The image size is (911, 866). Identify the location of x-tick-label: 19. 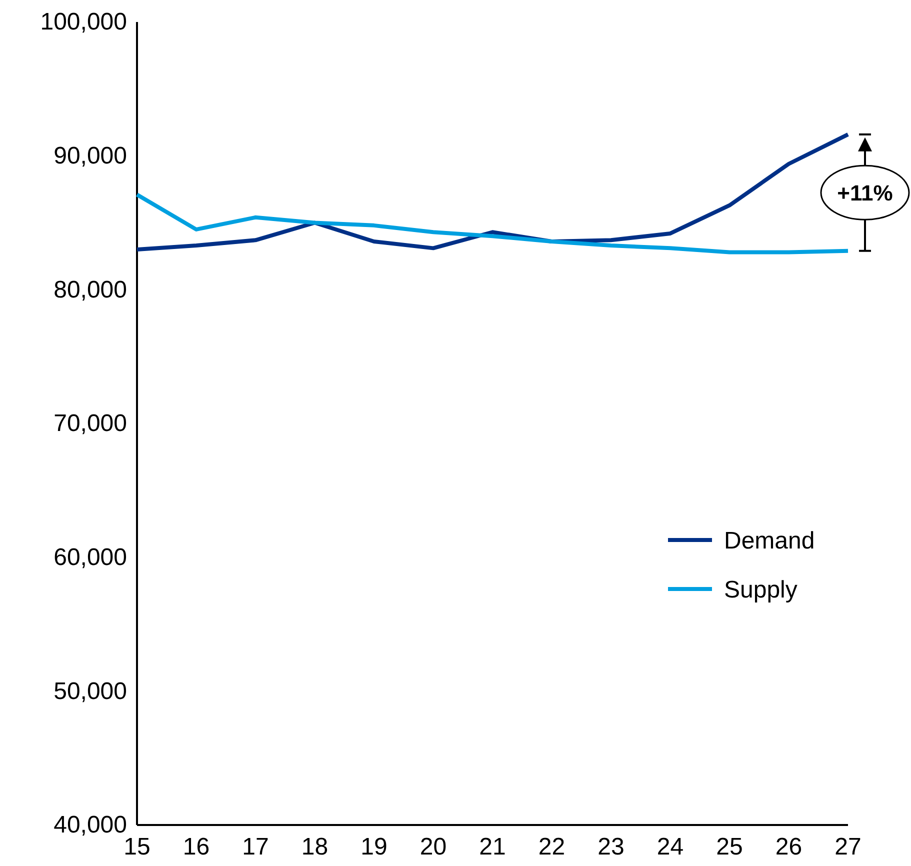
(374, 847).